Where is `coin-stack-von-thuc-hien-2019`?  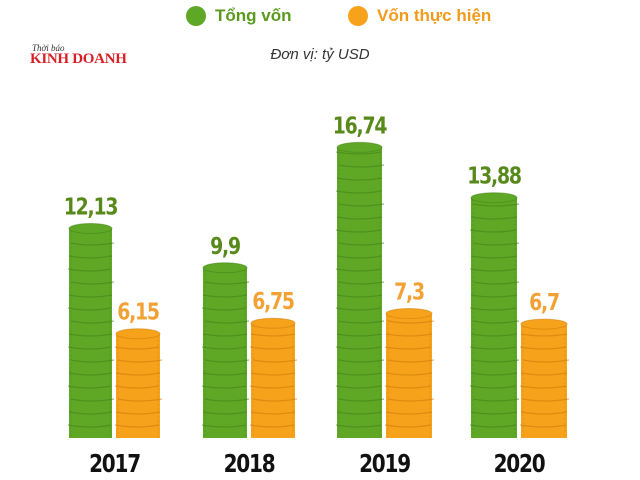 coin-stack-von-thuc-hien-2019 is located at coordinates (409, 373).